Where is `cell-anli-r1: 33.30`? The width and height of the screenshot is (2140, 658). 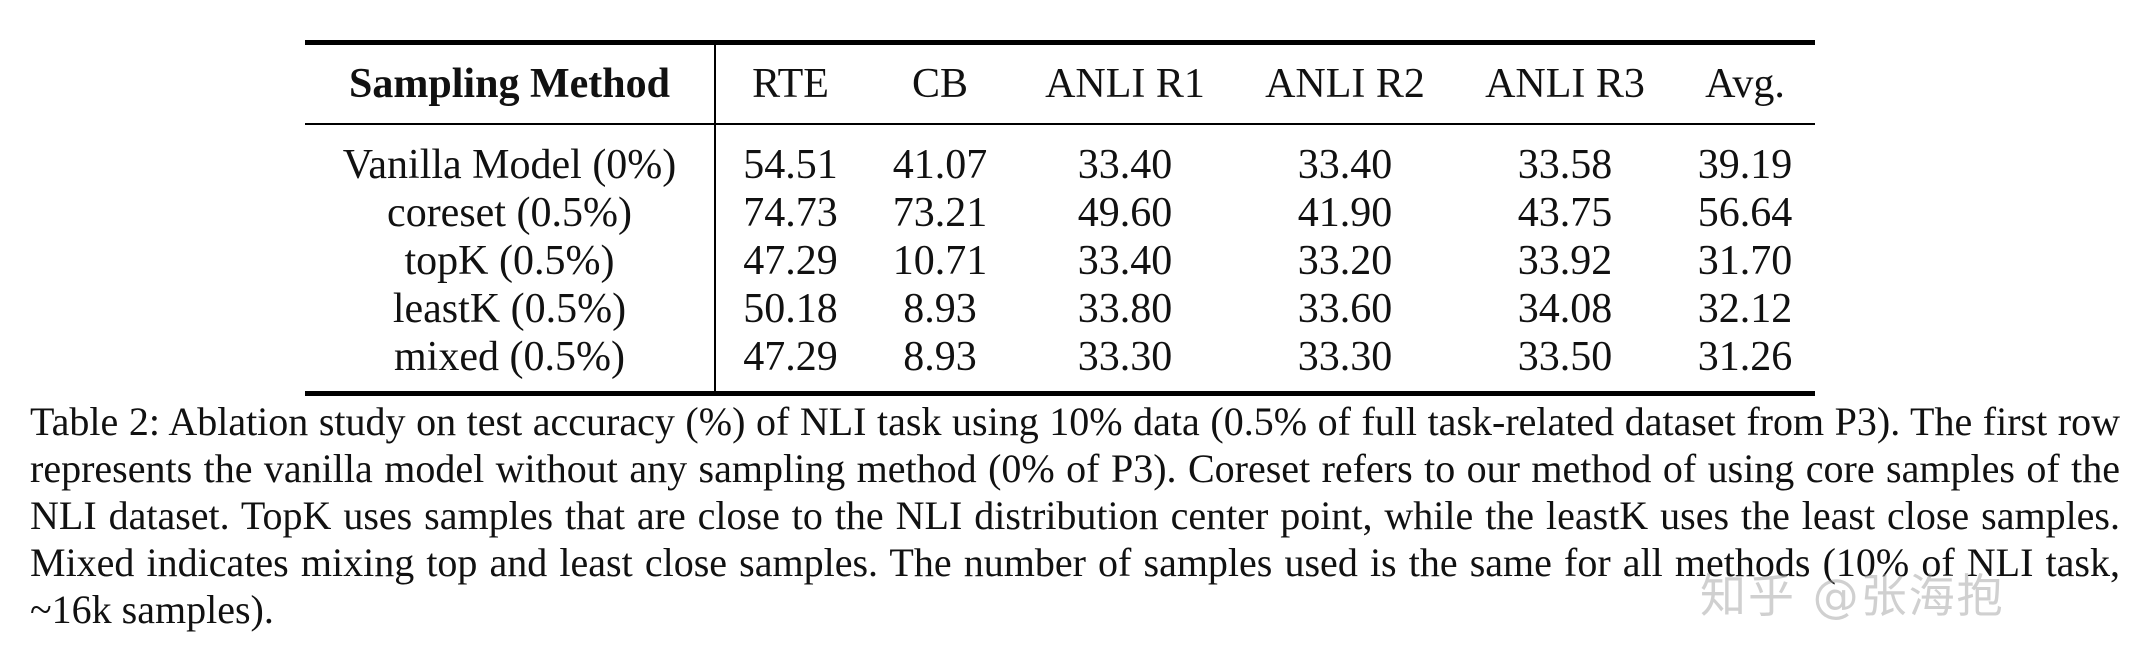
cell-anli-r1: 33.30 is located at coordinates (1125, 357).